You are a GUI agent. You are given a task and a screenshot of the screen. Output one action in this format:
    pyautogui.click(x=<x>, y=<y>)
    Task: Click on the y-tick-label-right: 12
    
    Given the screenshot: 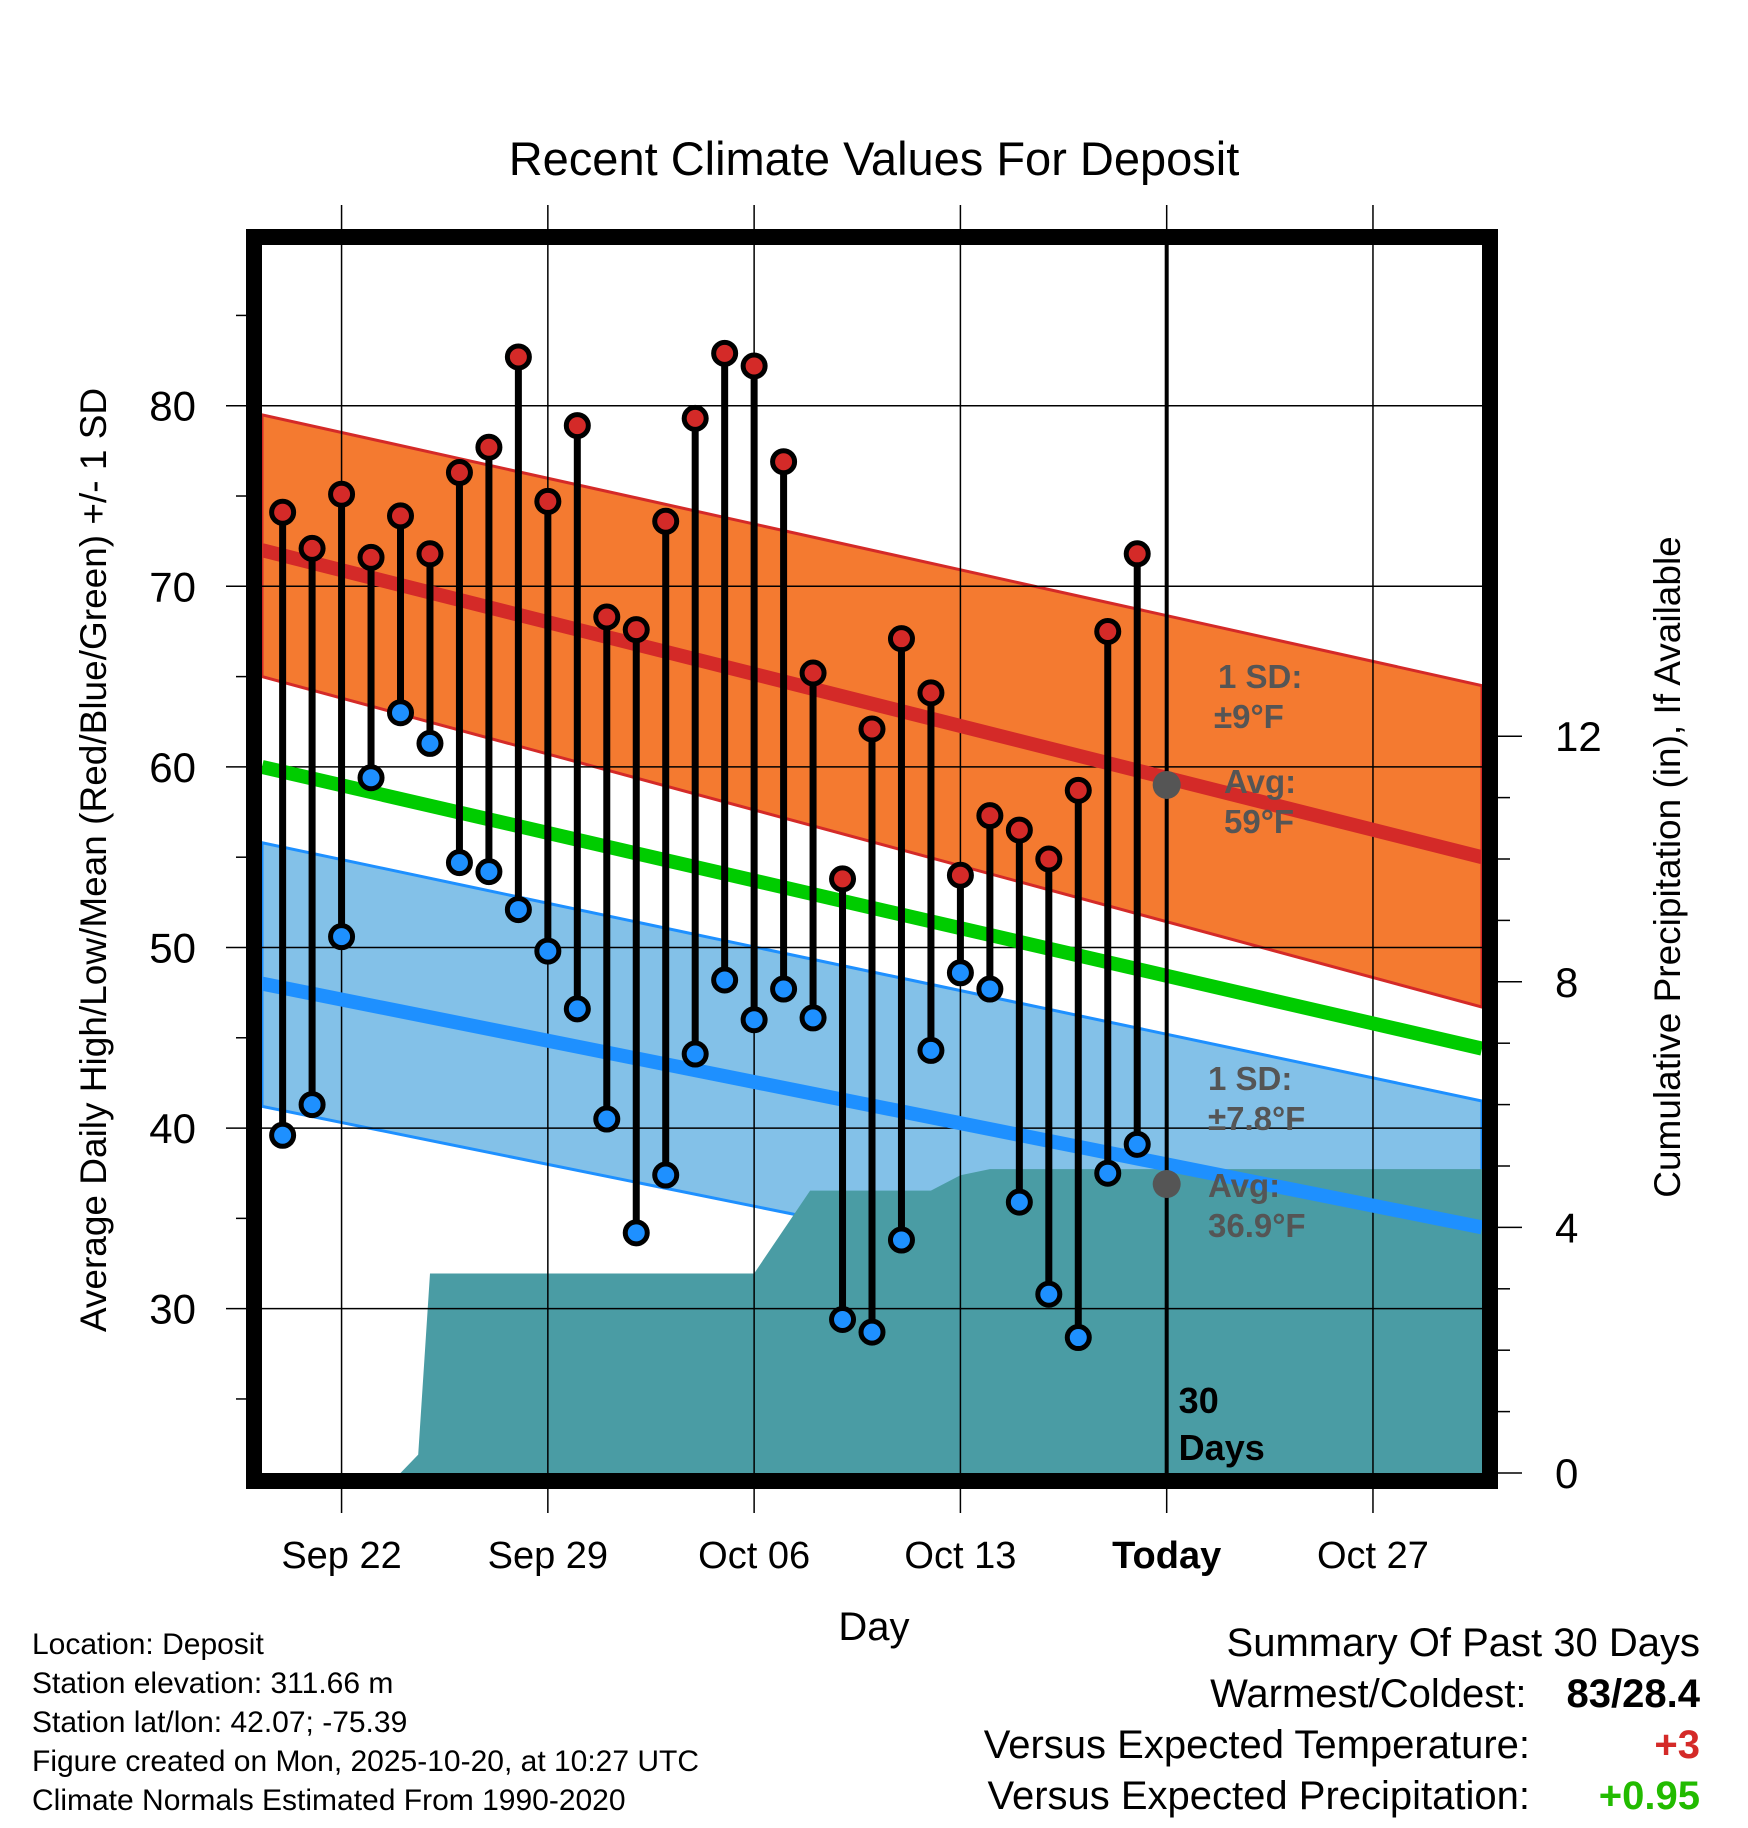 What is the action you would take?
    pyautogui.click(x=1578, y=736)
    